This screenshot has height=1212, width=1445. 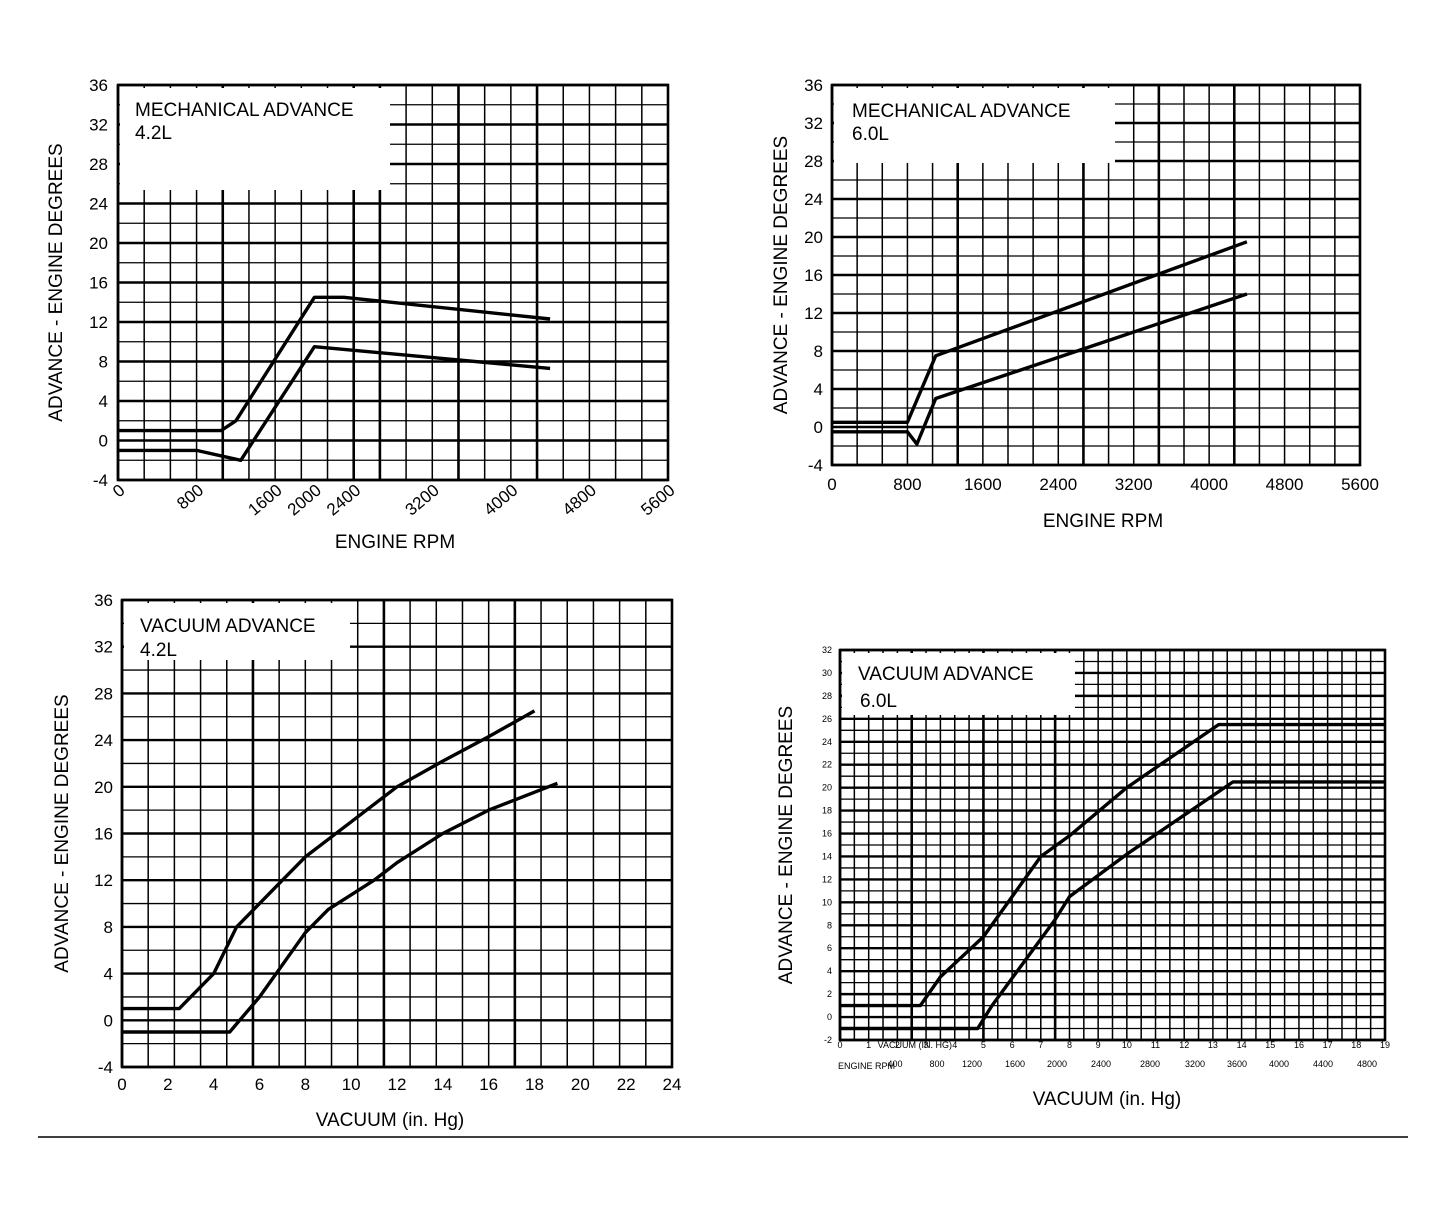 What do you see at coordinates (1150, 1064) in the screenshot?
I see `rpm-tick-label: 2800` at bounding box center [1150, 1064].